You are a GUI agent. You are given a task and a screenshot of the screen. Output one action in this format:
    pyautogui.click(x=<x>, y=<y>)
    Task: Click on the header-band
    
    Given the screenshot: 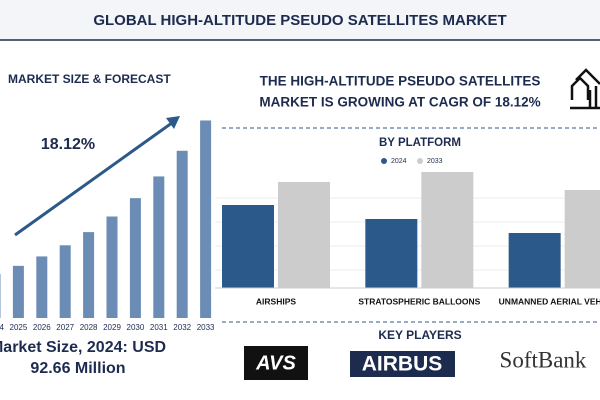 What is the action you would take?
    pyautogui.click(x=300, y=20)
    